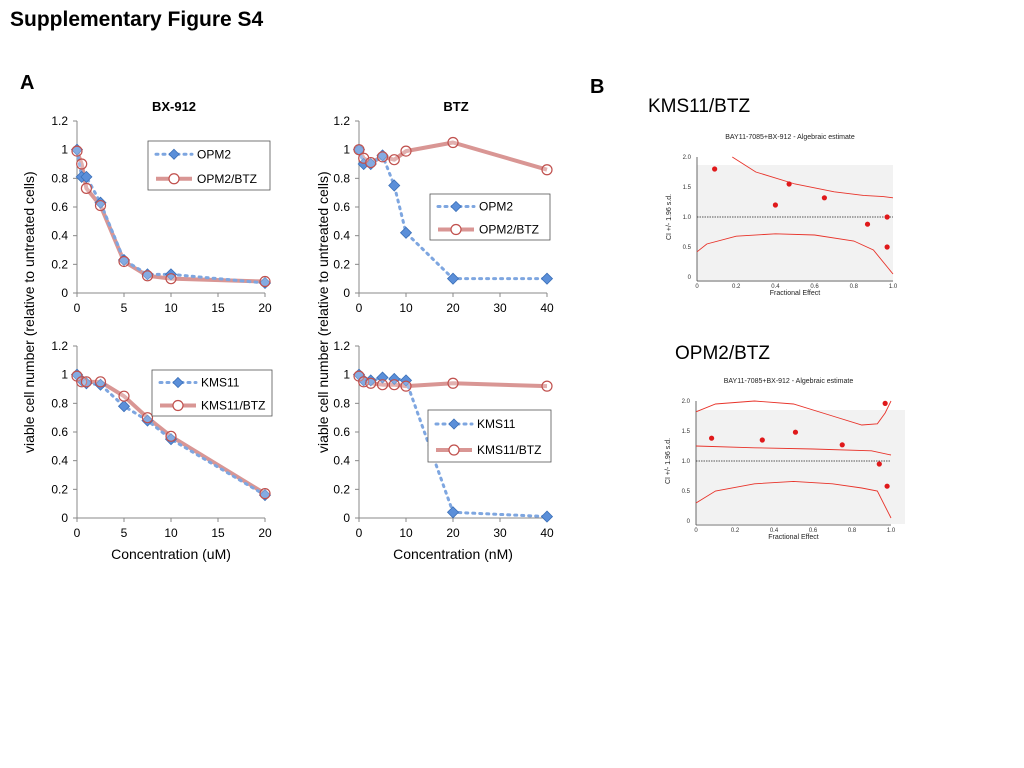  What do you see at coordinates (509, 230) in the screenshot?
I see `legend-label: OPM2/BTZ` at bounding box center [509, 230].